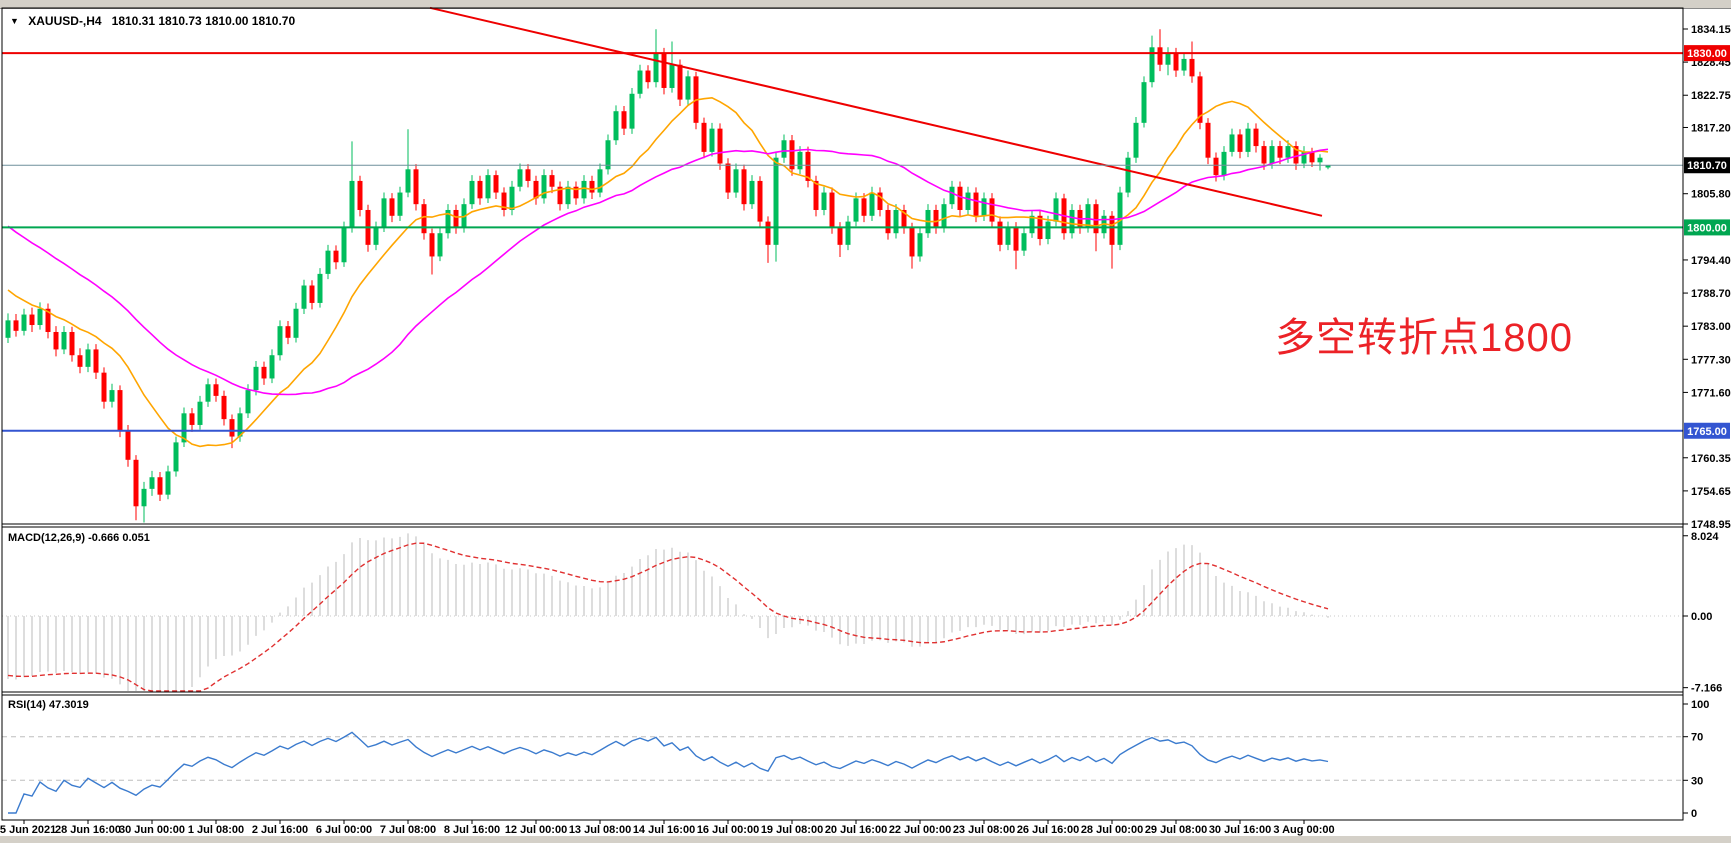 The width and height of the screenshot is (1731, 843). What do you see at coordinates (668, 617) in the screenshot?
I see `macd-signal-line` at bounding box center [668, 617].